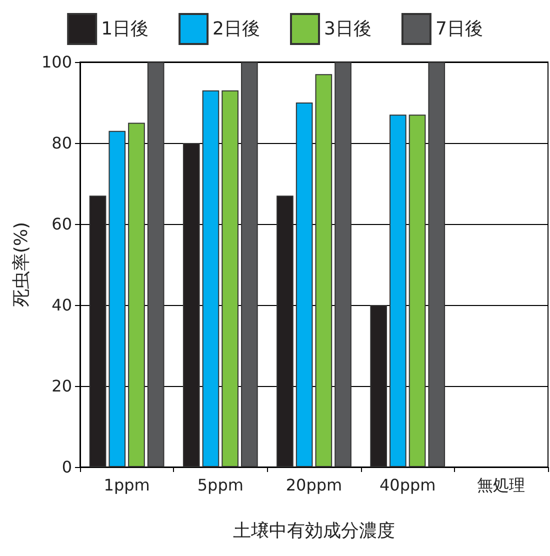 The width and height of the screenshot is (550, 556). What do you see at coordinates (67, 467) in the screenshot?
I see `y-tick-label: 0` at bounding box center [67, 467].